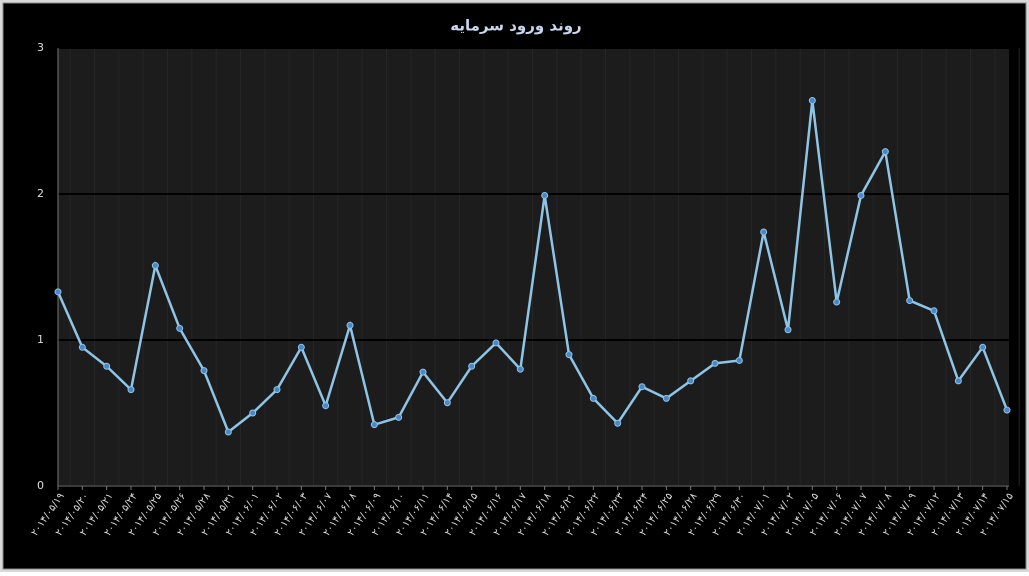  What do you see at coordinates (515, 26) in the screenshot?
I see `chart-title: روند ورود سرمایه` at bounding box center [515, 26].